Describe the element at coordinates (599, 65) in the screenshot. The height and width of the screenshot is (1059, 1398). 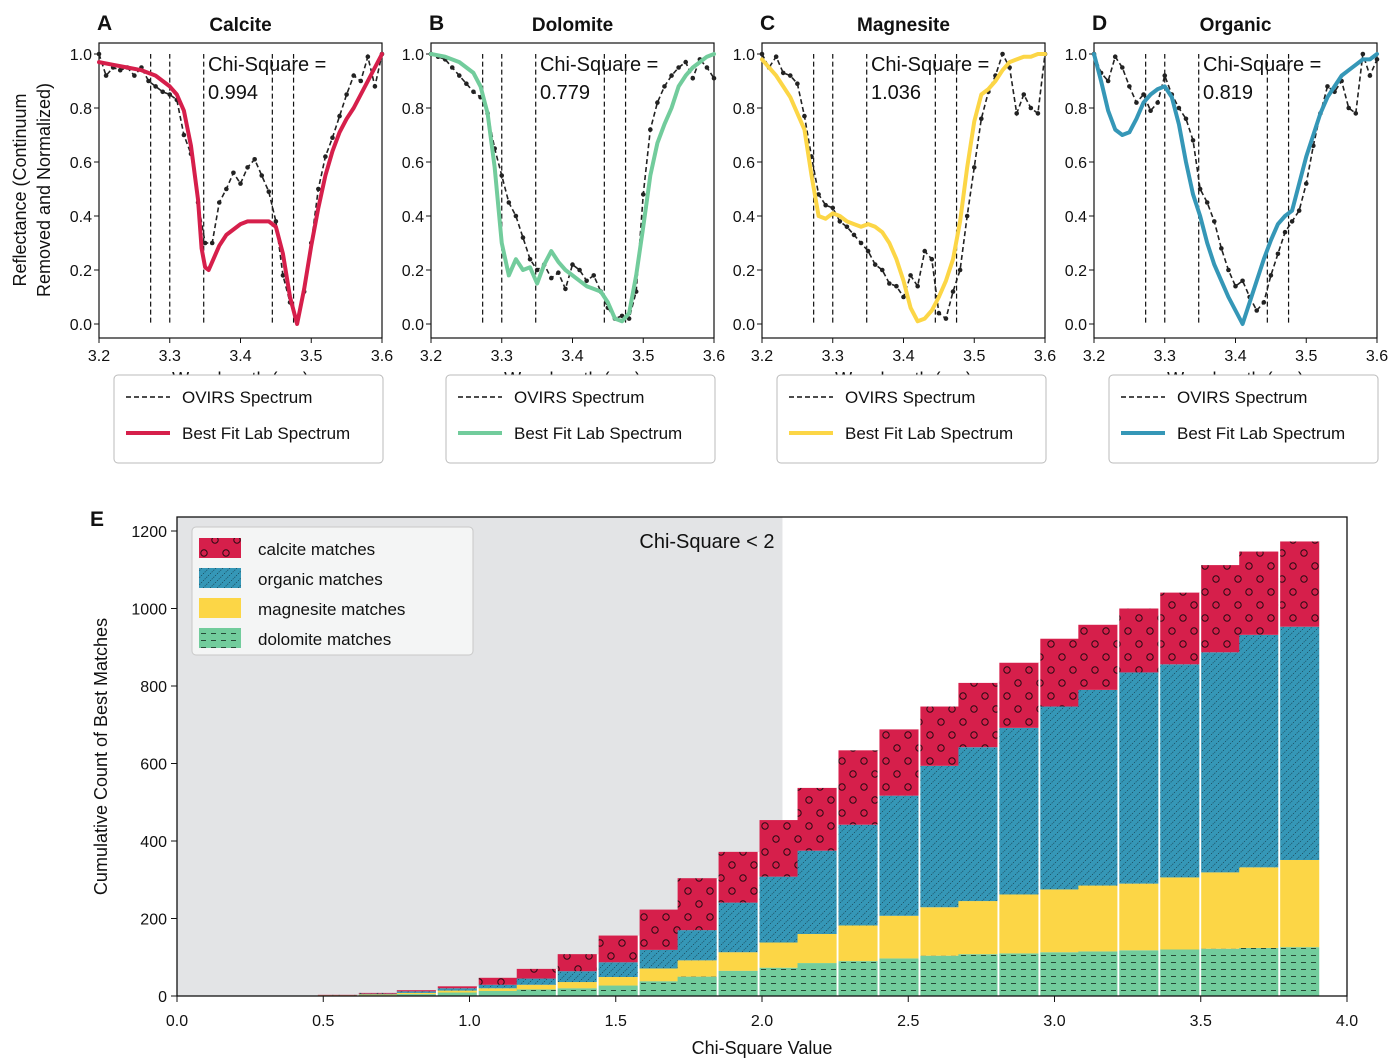
I see `chi-square-annotation-label: Chi-Square =` at that location.